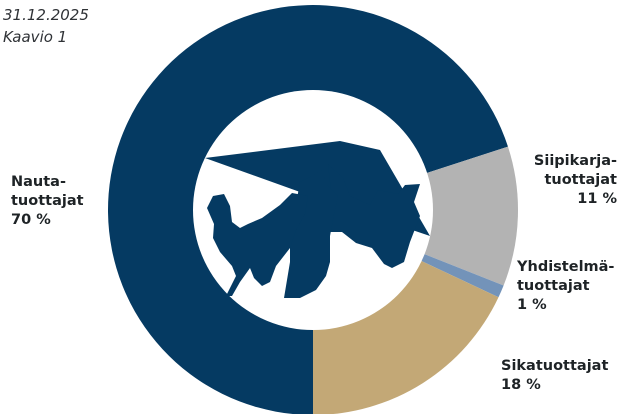  I want to click on label-yhdistelma-line2: tuottajat, so click(553, 286).